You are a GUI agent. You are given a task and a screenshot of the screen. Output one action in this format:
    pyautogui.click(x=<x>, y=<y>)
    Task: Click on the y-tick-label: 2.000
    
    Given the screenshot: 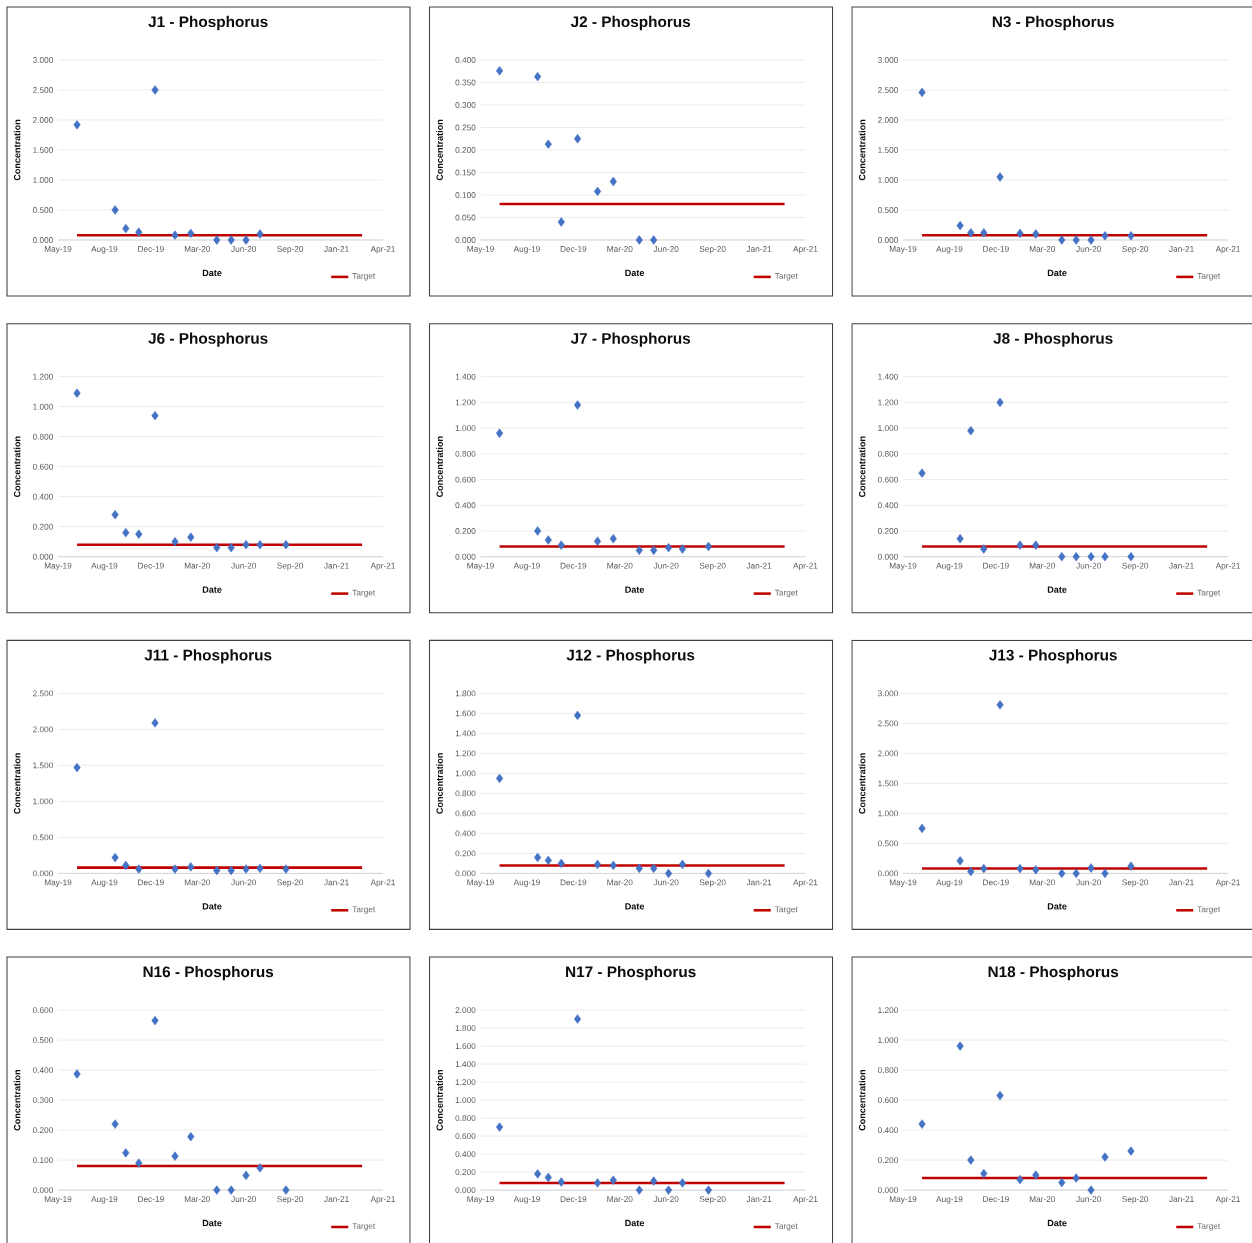 What is the action you would take?
    pyautogui.click(x=465, y=1010)
    